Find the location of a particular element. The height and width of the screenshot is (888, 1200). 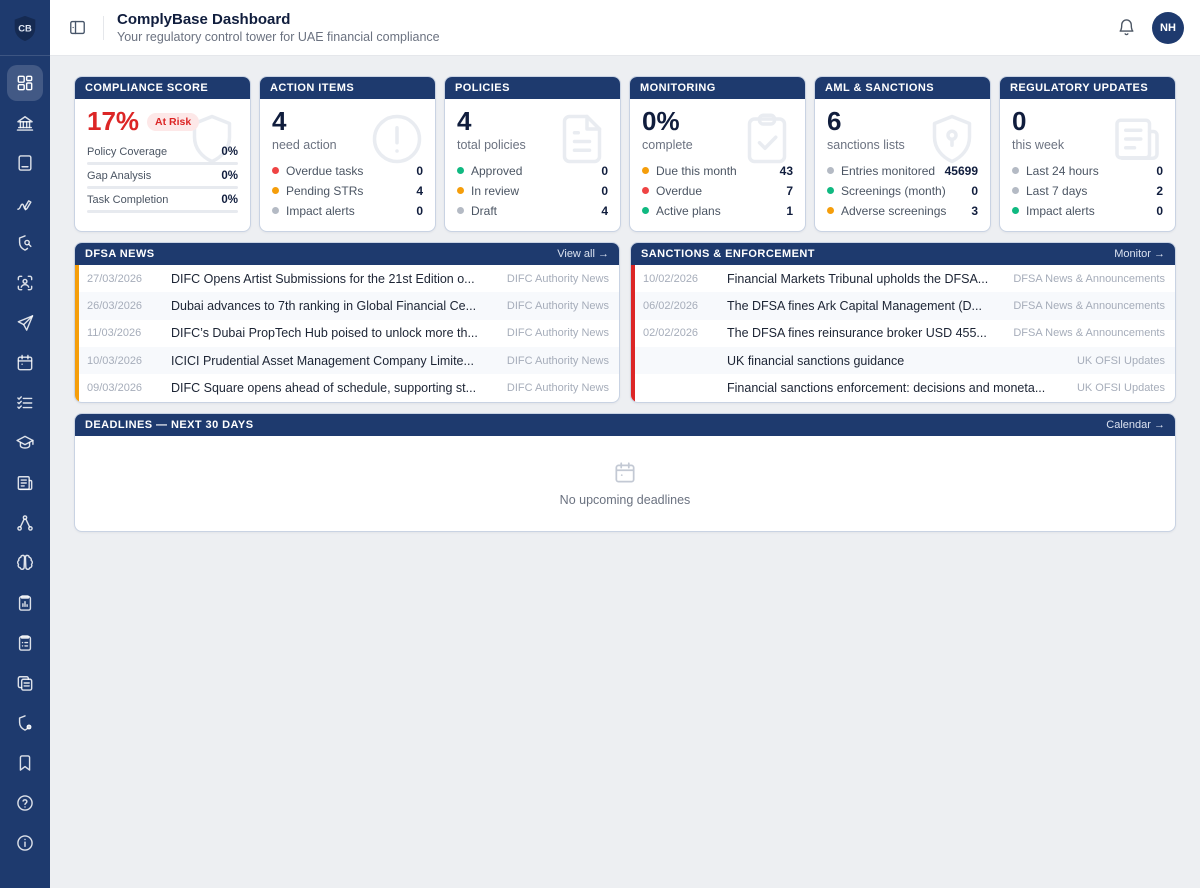

monitor-link: Monitor → is located at coordinates (1139, 253).